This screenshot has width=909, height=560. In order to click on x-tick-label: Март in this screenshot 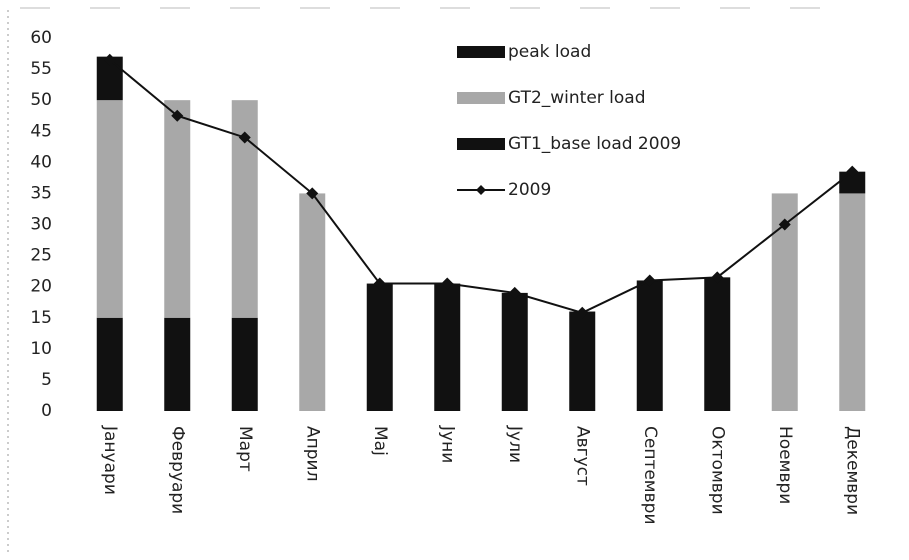, I will do `click(245, 449)`.